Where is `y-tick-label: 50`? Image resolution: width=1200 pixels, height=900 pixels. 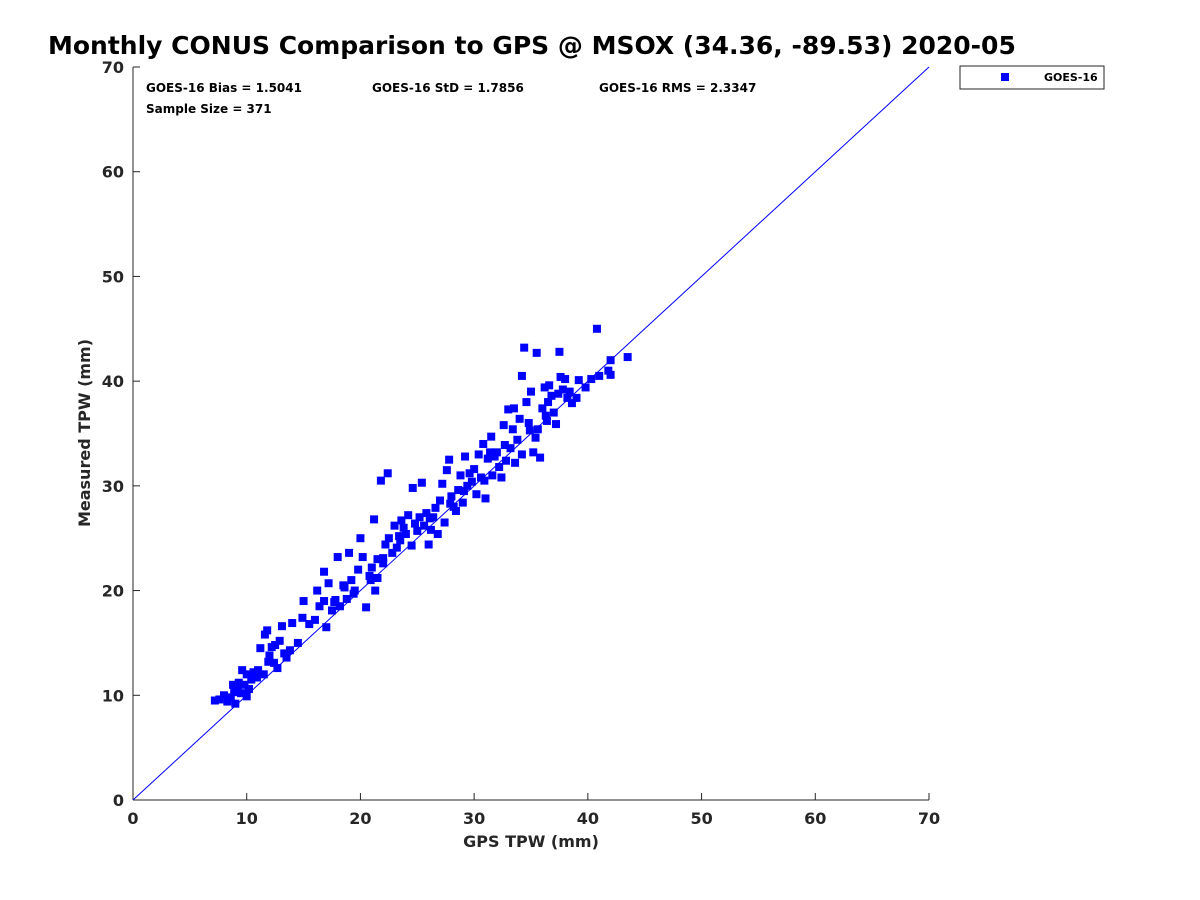 y-tick-label: 50 is located at coordinates (113, 276).